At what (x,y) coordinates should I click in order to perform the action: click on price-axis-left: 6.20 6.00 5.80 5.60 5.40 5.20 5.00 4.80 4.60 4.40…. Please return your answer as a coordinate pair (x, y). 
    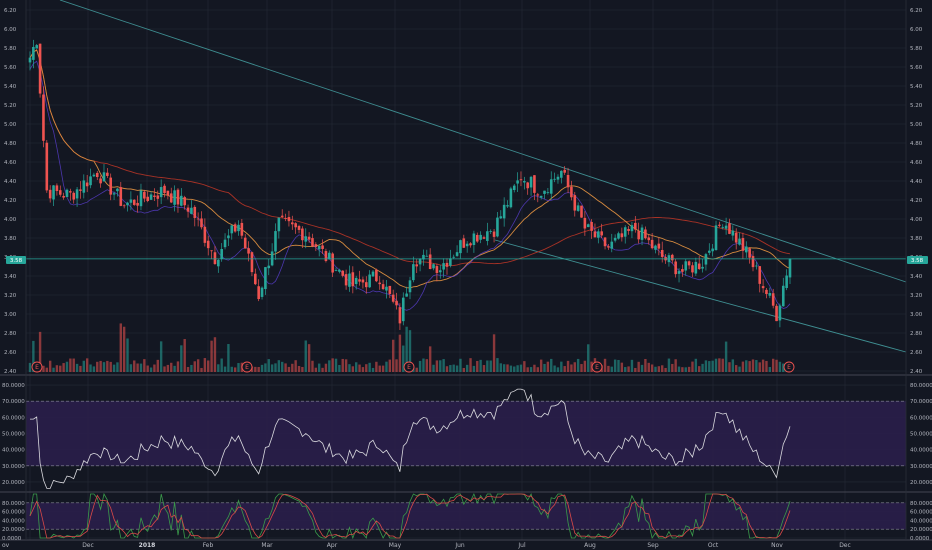
    Looking at the image, I should click on (10, 191).